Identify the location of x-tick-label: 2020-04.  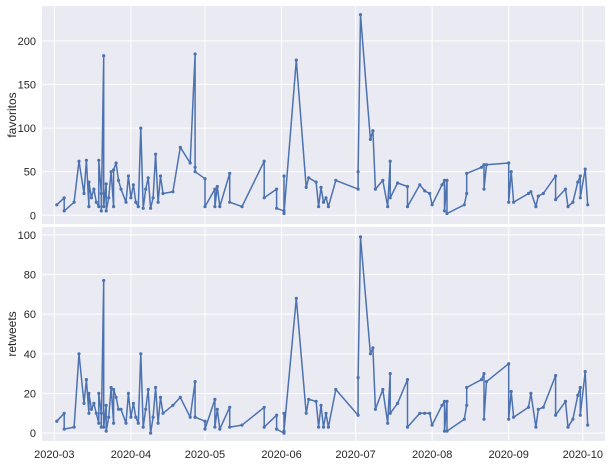
(131, 455).